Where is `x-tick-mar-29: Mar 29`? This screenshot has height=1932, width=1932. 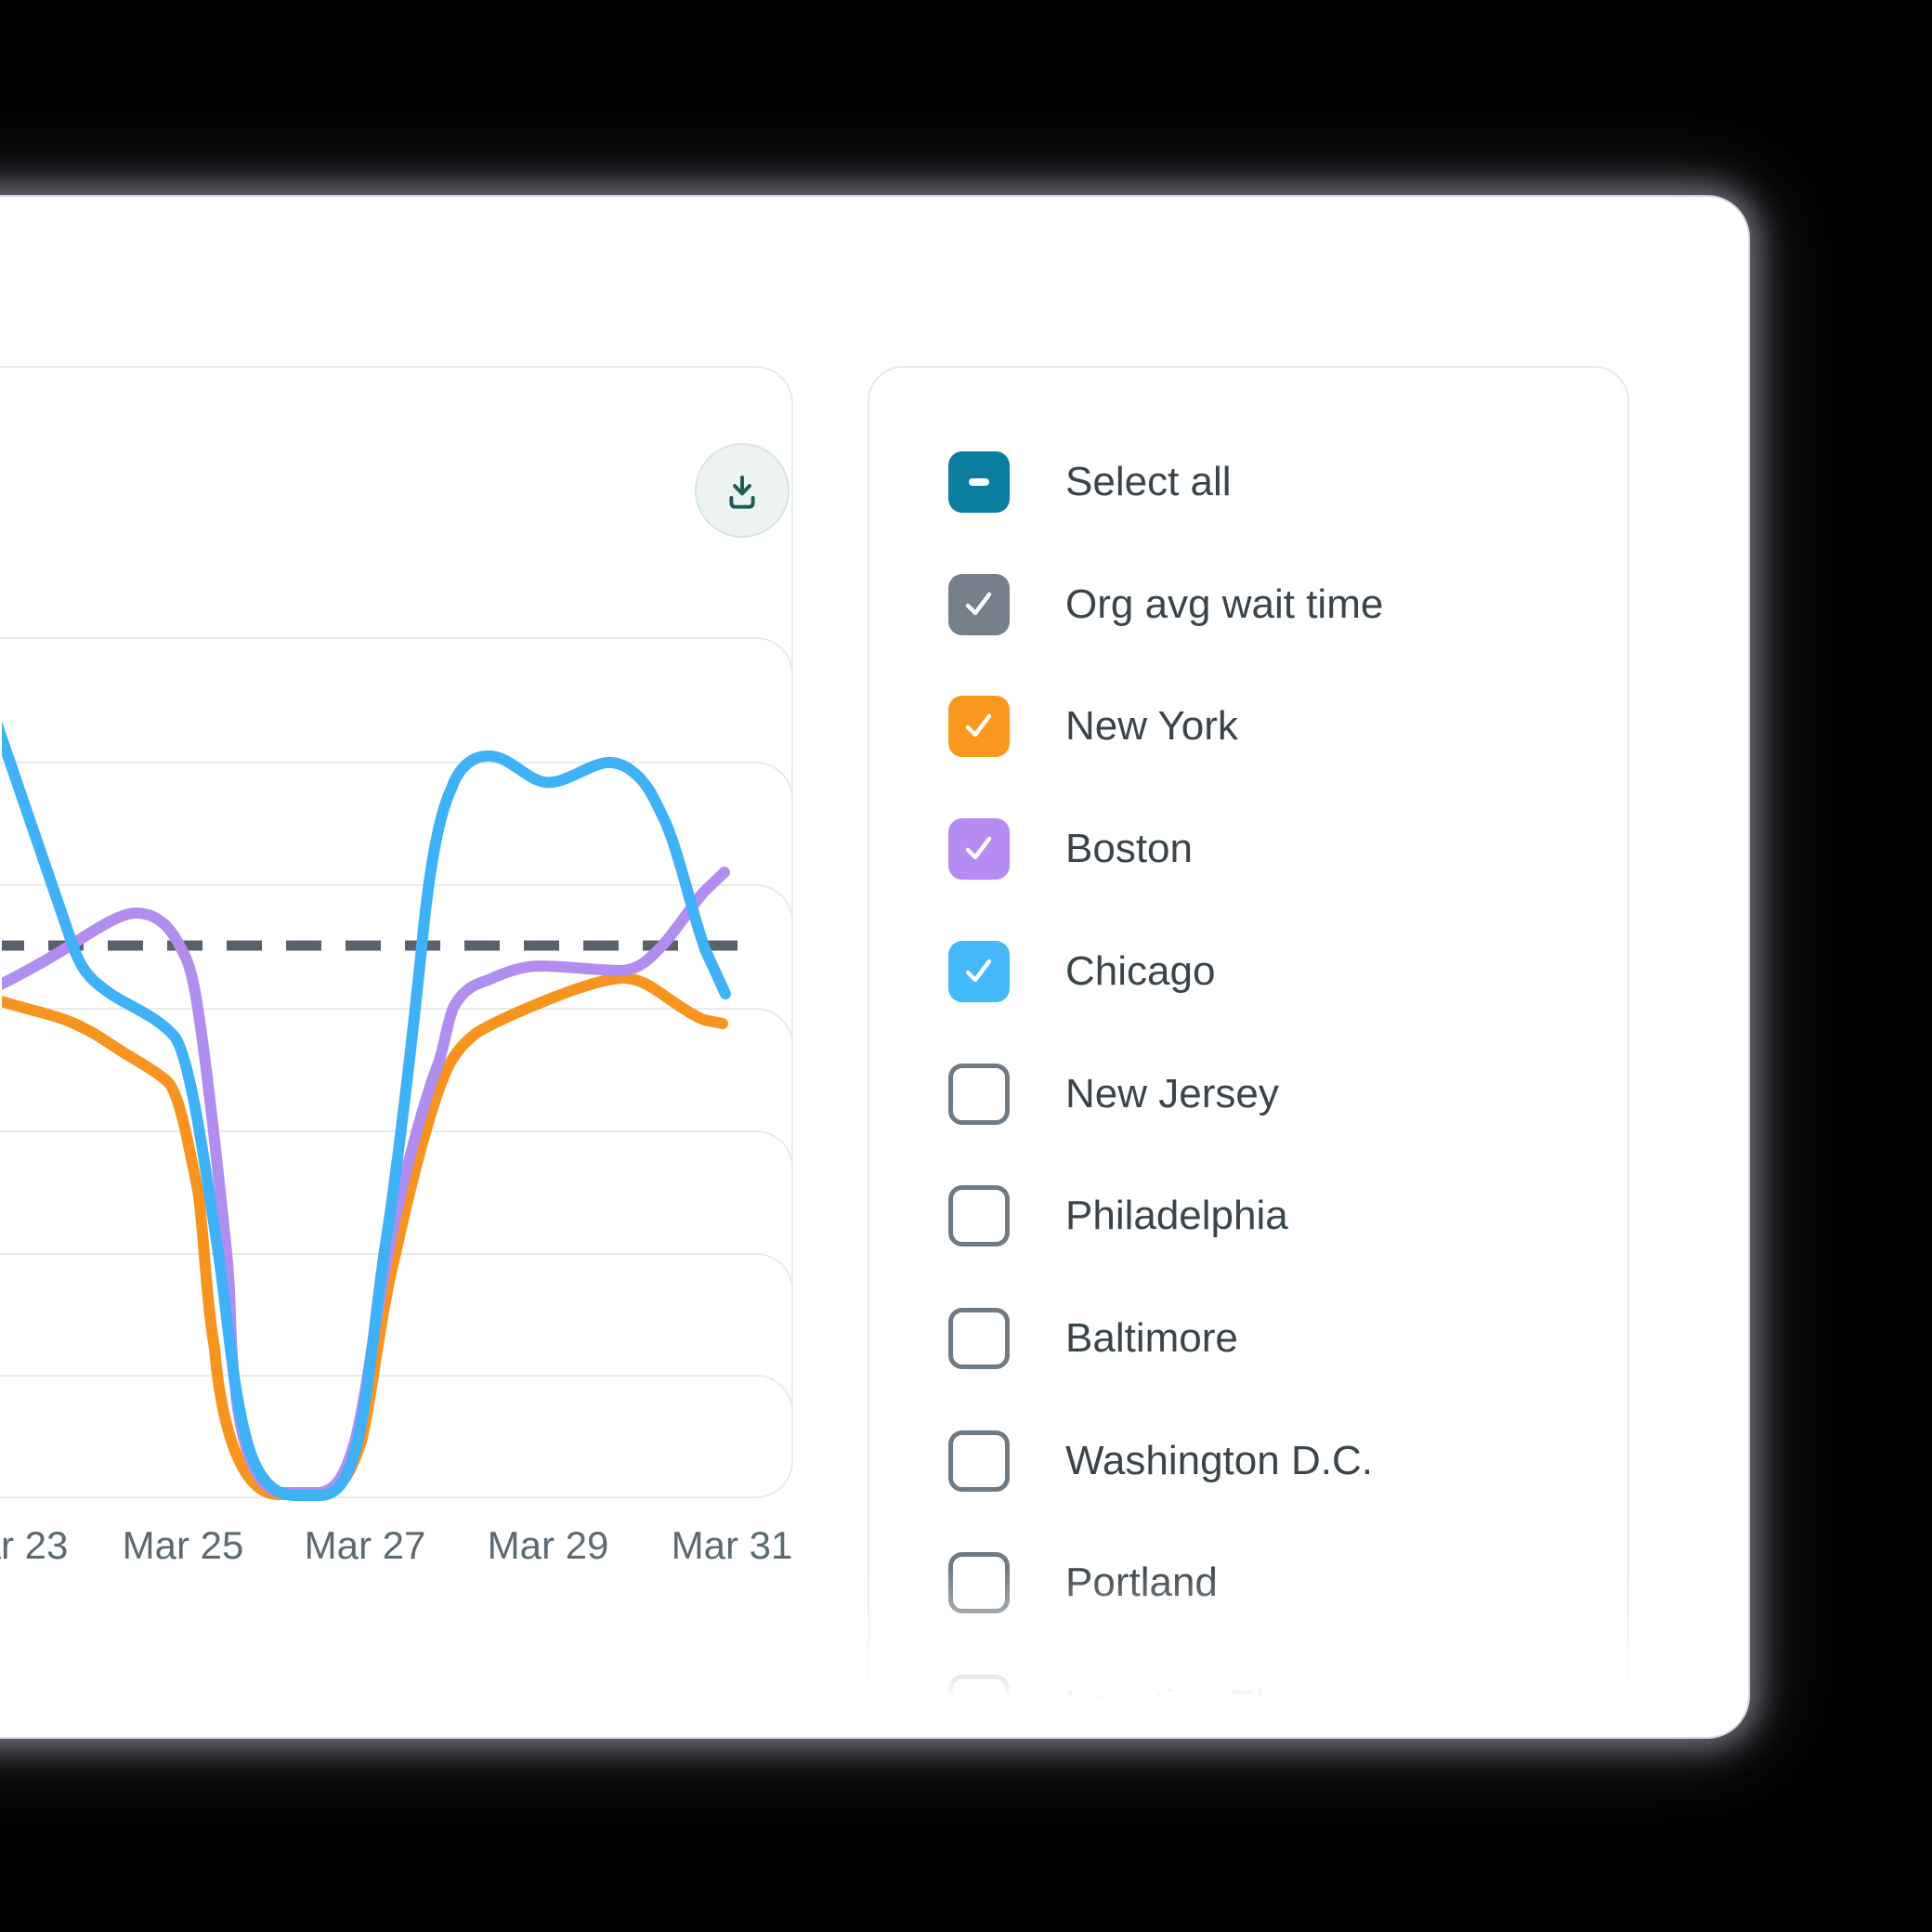 x-tick-mar-29: Mar 29 is located at coordinates (548, 1545).